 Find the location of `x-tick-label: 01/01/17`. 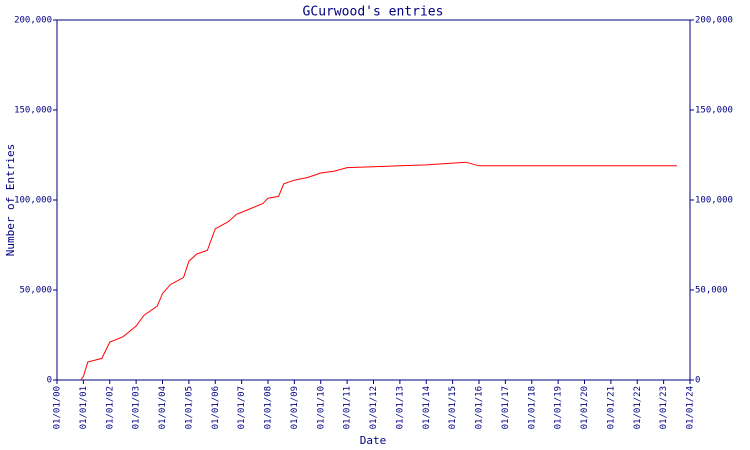

x-tick-label: 01/01/17 is located at coordinates (506, 407).